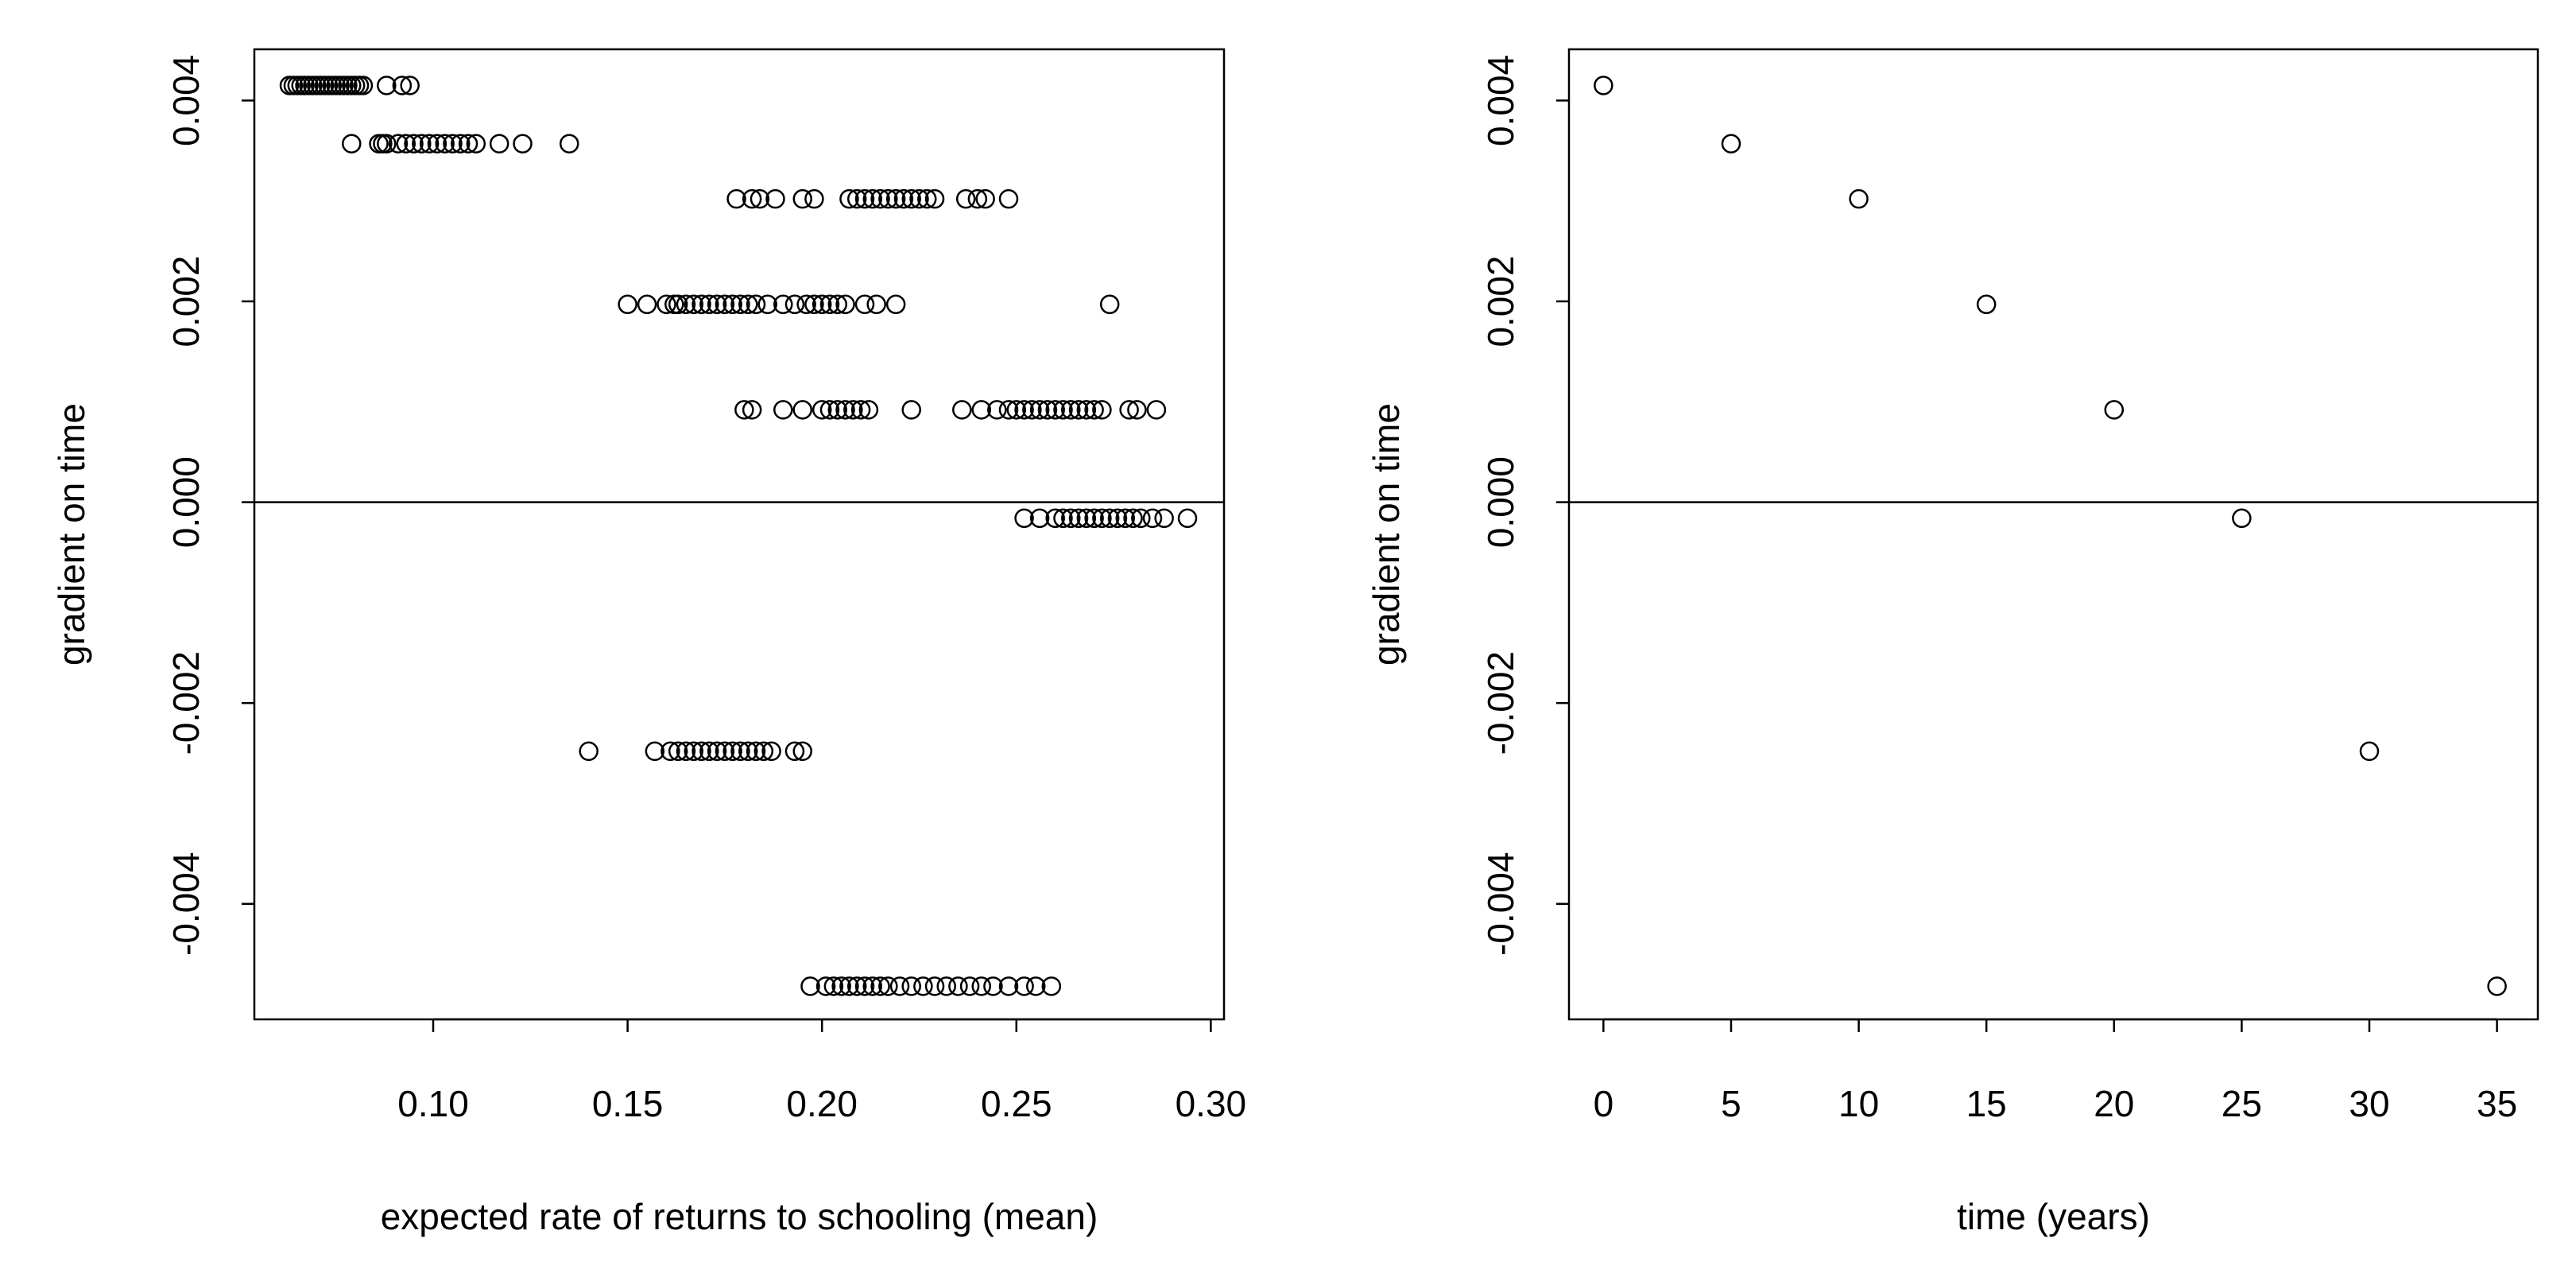  Describe the element at coordinates (186, 703) in the screenshot. I see `y-tick-label: -0.002` at that location.